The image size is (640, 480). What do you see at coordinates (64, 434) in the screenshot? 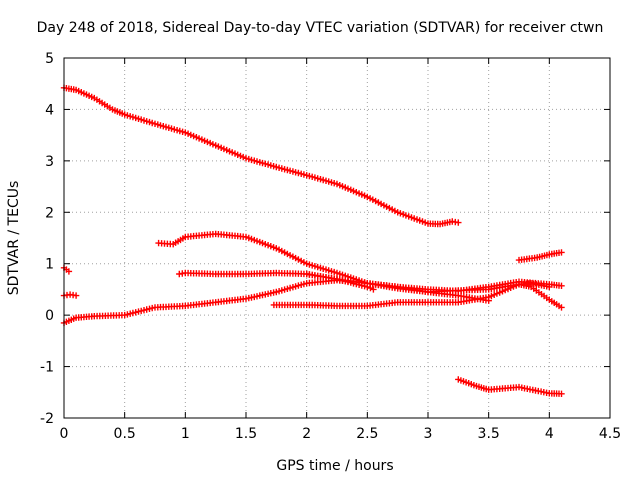
I see `x-tick-label: 0` at bounding box center [64, 434].